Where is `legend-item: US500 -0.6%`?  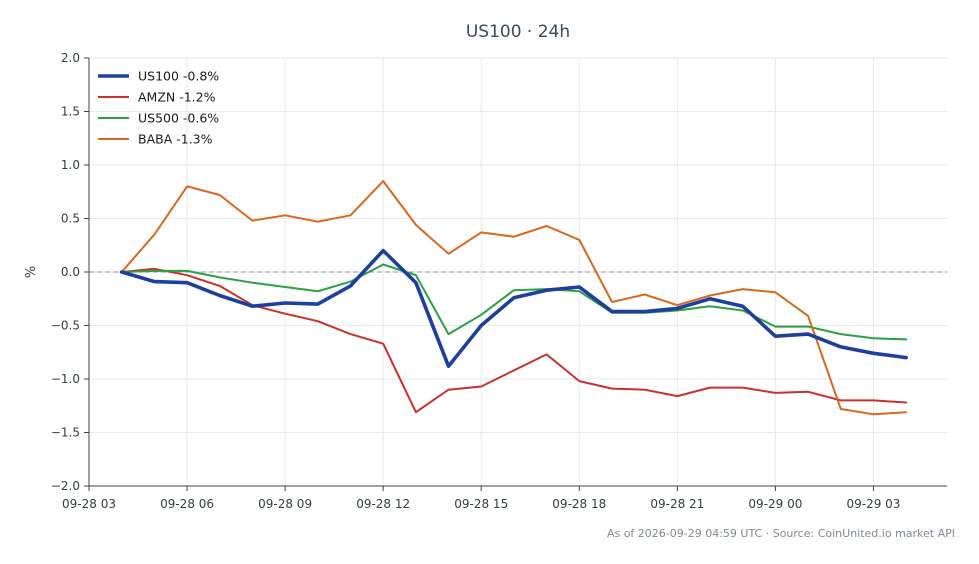 legend-item: US500 -0.6% is located at coordinates (158, 118).